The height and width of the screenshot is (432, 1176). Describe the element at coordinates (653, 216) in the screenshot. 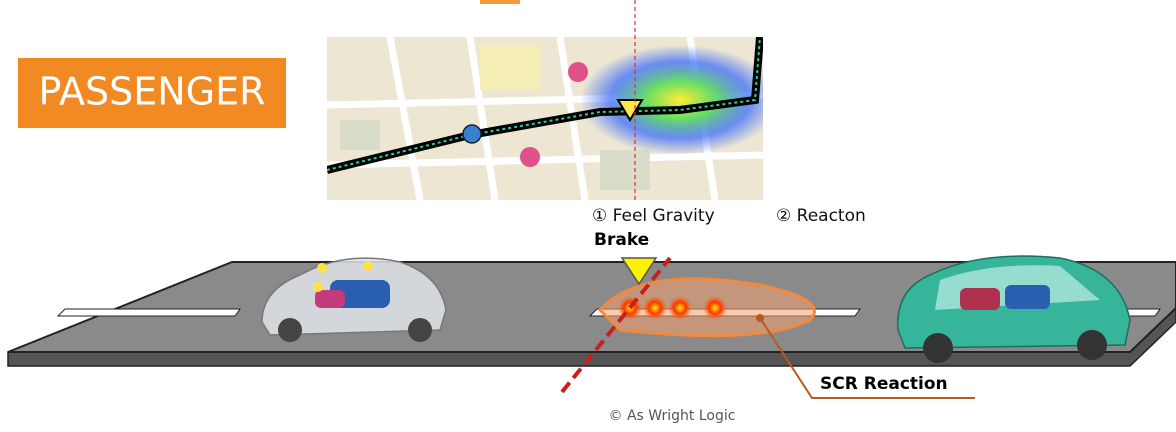

I see `label-feel-gravity: ① Feel Gravity` at that location.